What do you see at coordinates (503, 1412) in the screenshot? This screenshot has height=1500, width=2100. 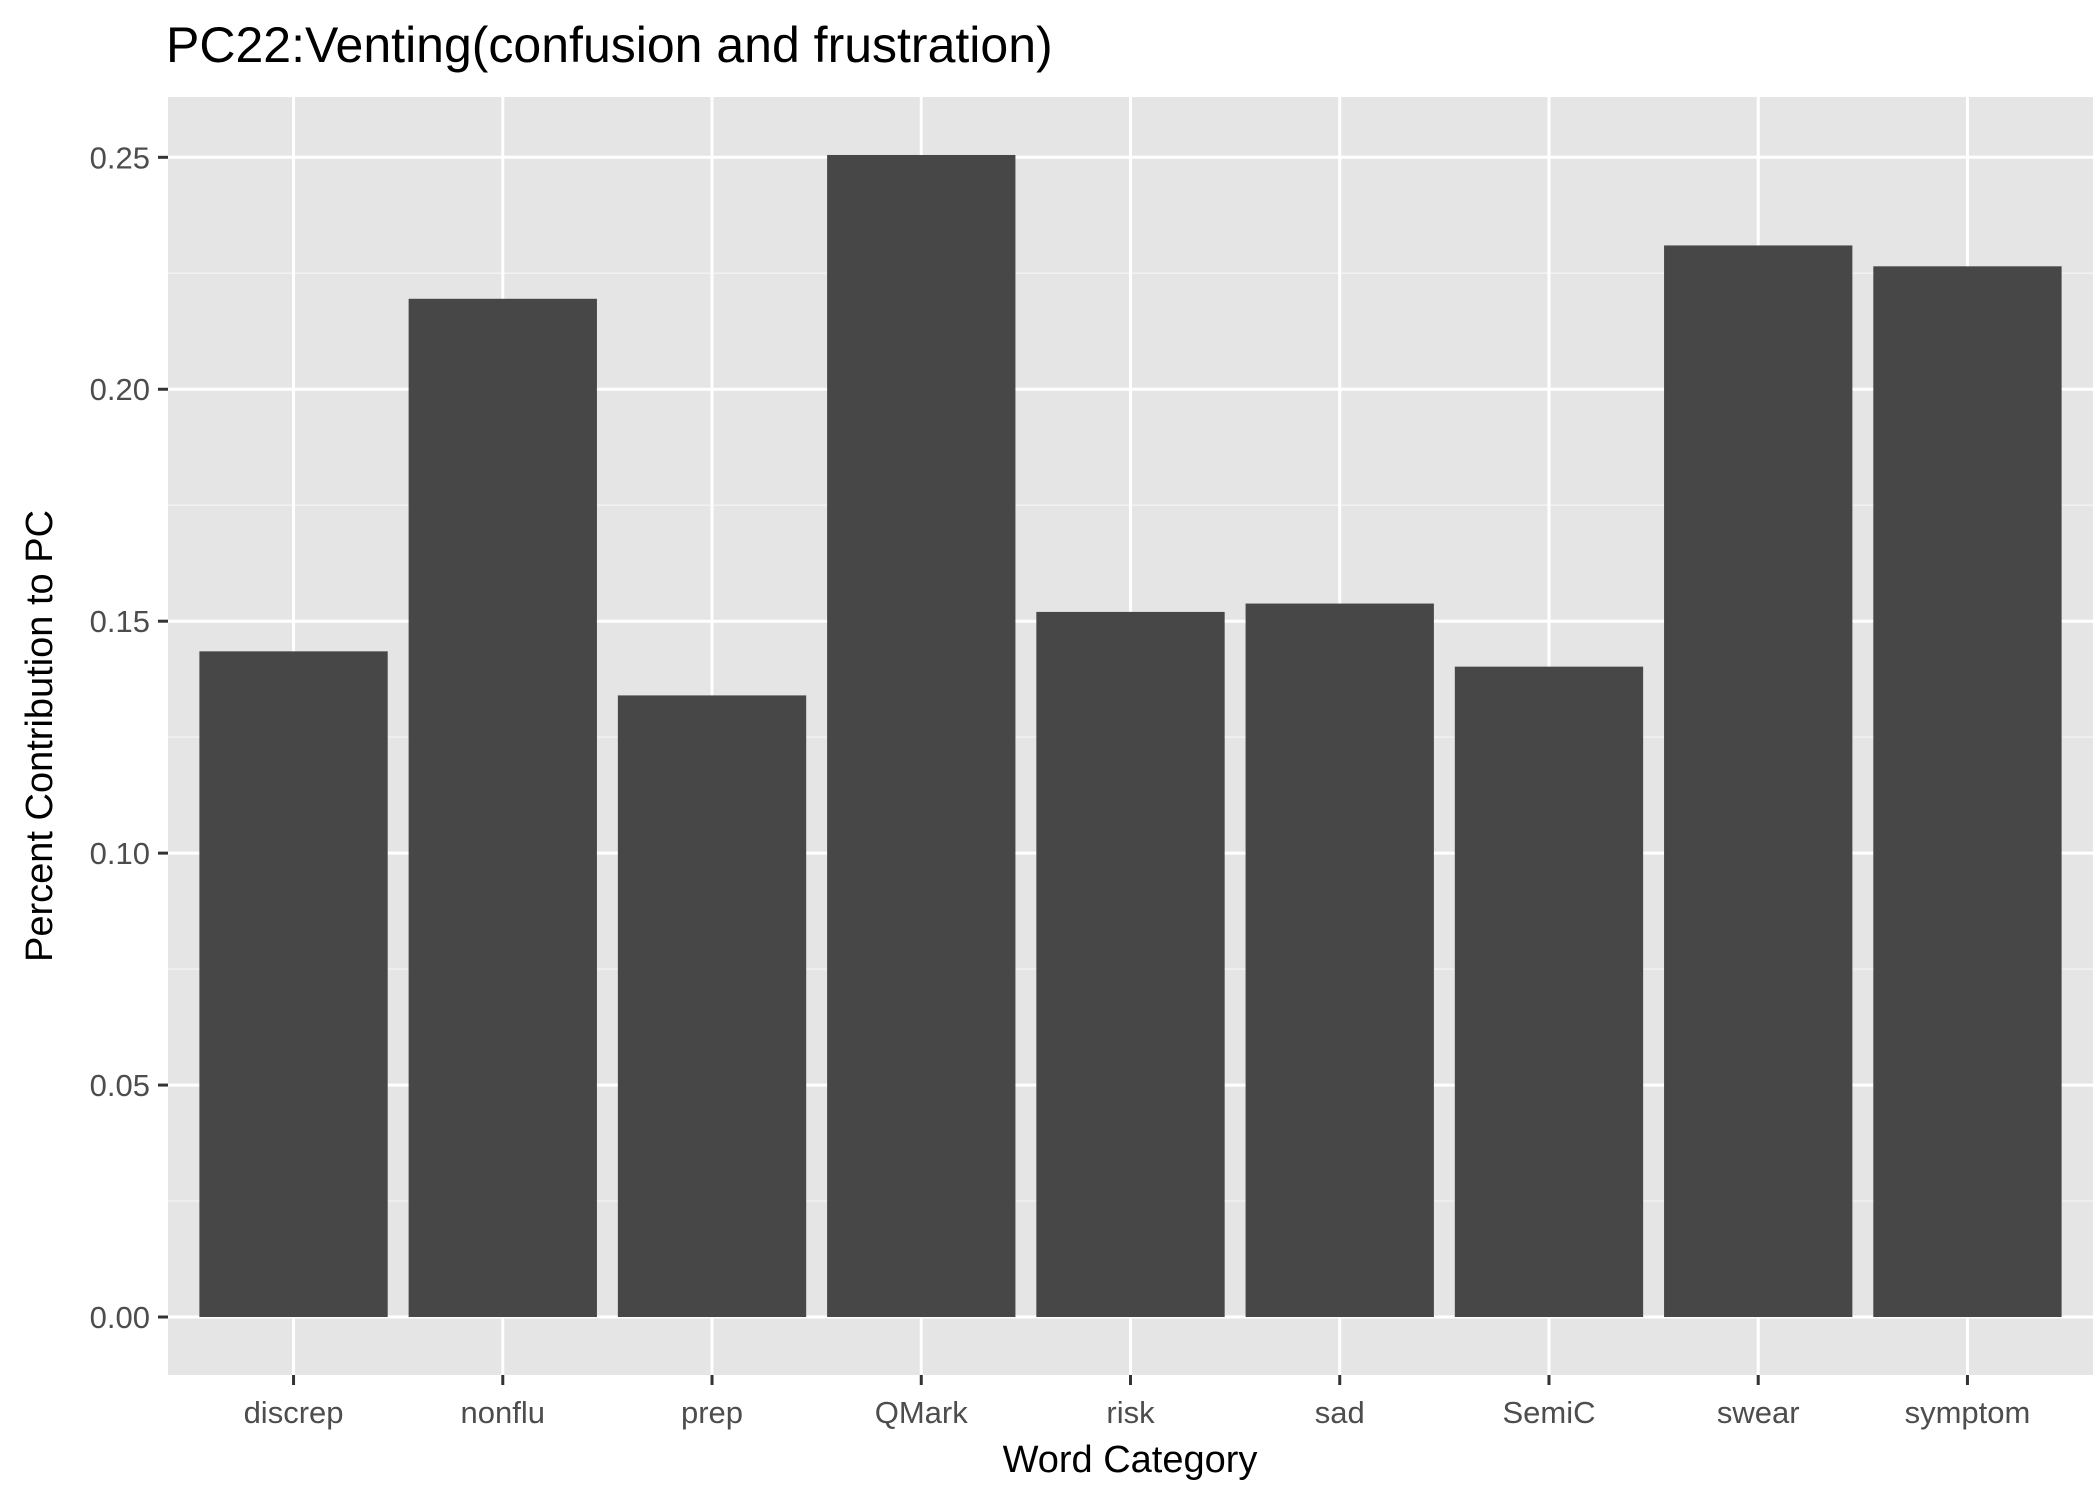 I see `x-tick-label: nonflu` at bounding box center [503, 1412].